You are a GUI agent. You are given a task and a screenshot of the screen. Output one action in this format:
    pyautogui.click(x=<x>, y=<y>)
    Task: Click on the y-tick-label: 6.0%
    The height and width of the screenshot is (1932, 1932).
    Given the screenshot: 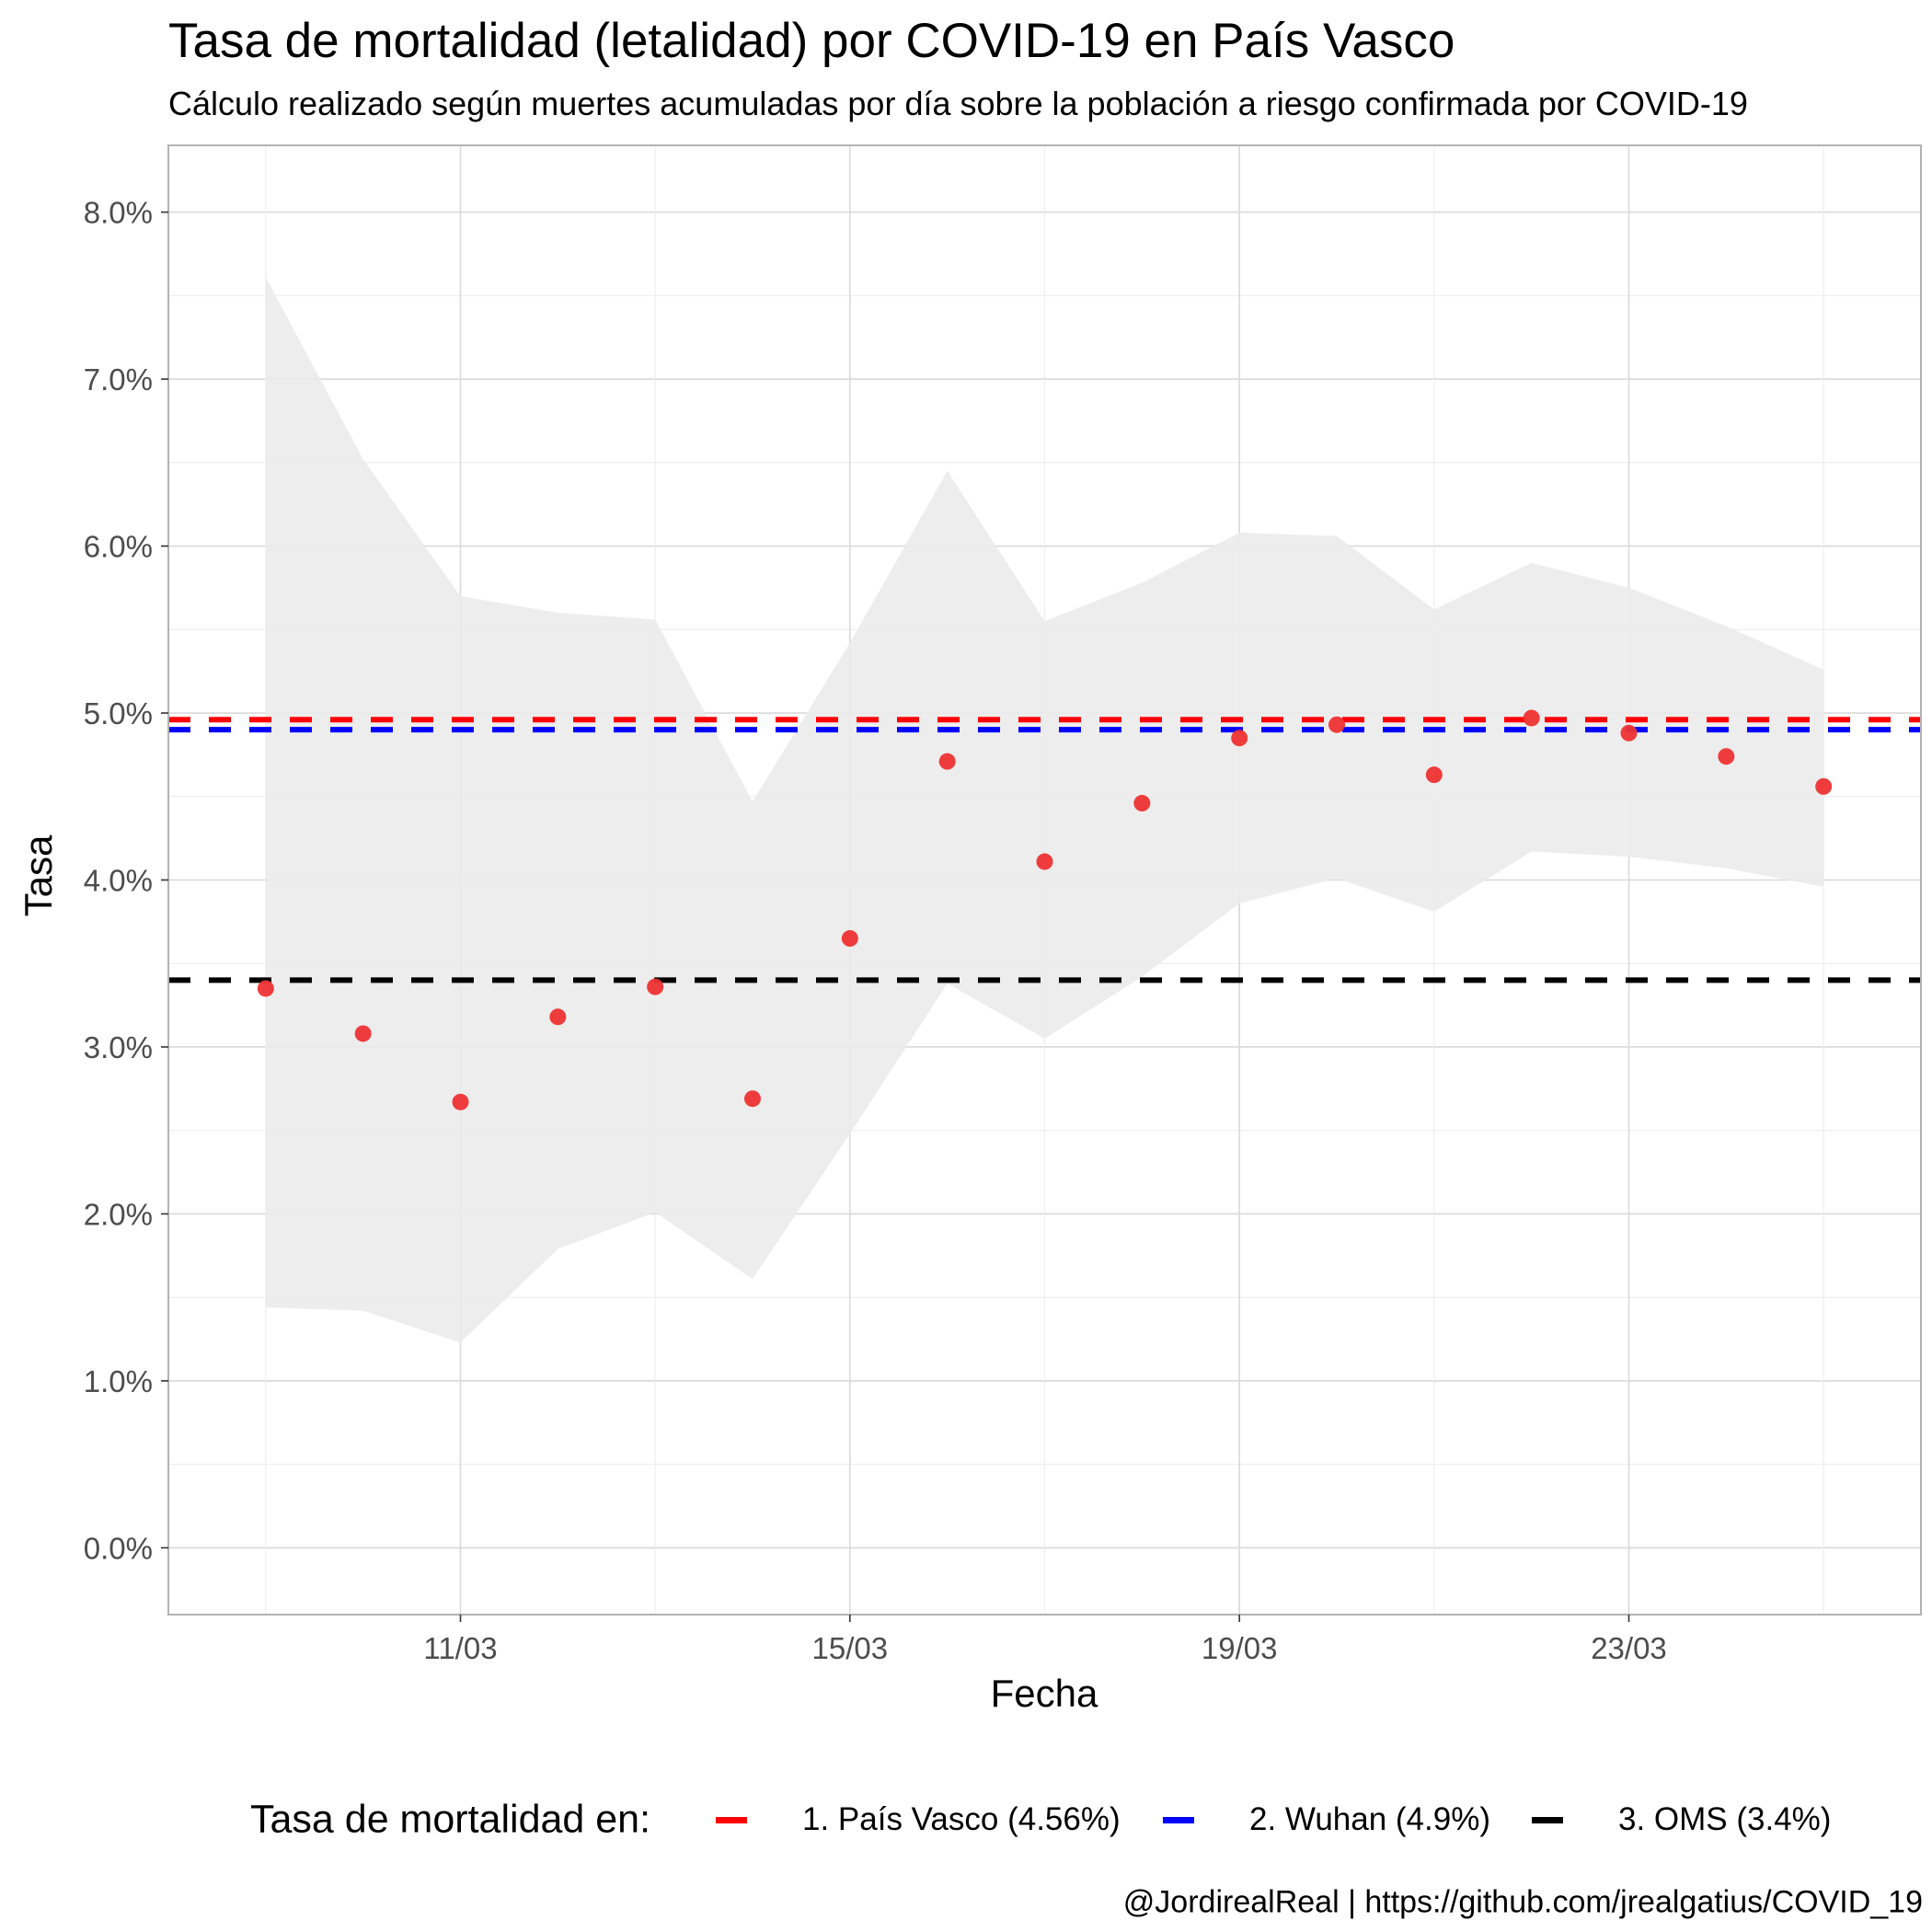 What is the action you would take?
    pyautogui.click(x=118, y=547)
    